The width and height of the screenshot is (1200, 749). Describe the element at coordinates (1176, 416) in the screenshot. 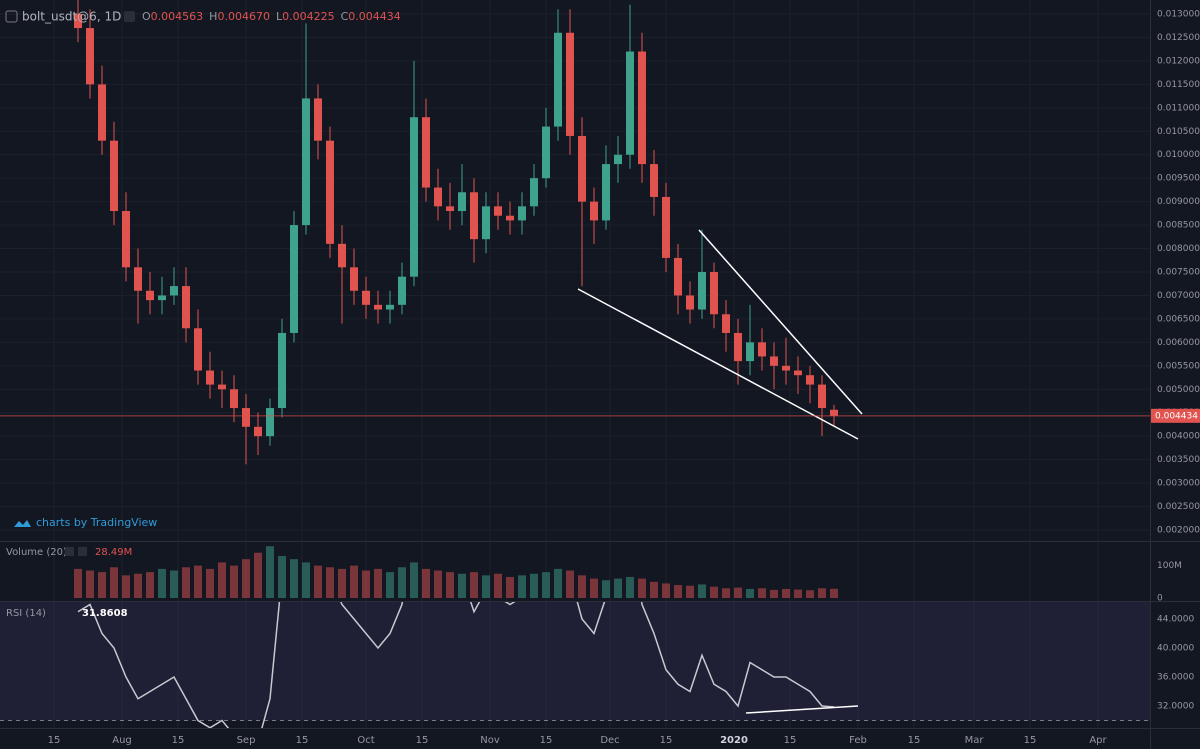

I see `last-price-label: 0.004434` at that location.